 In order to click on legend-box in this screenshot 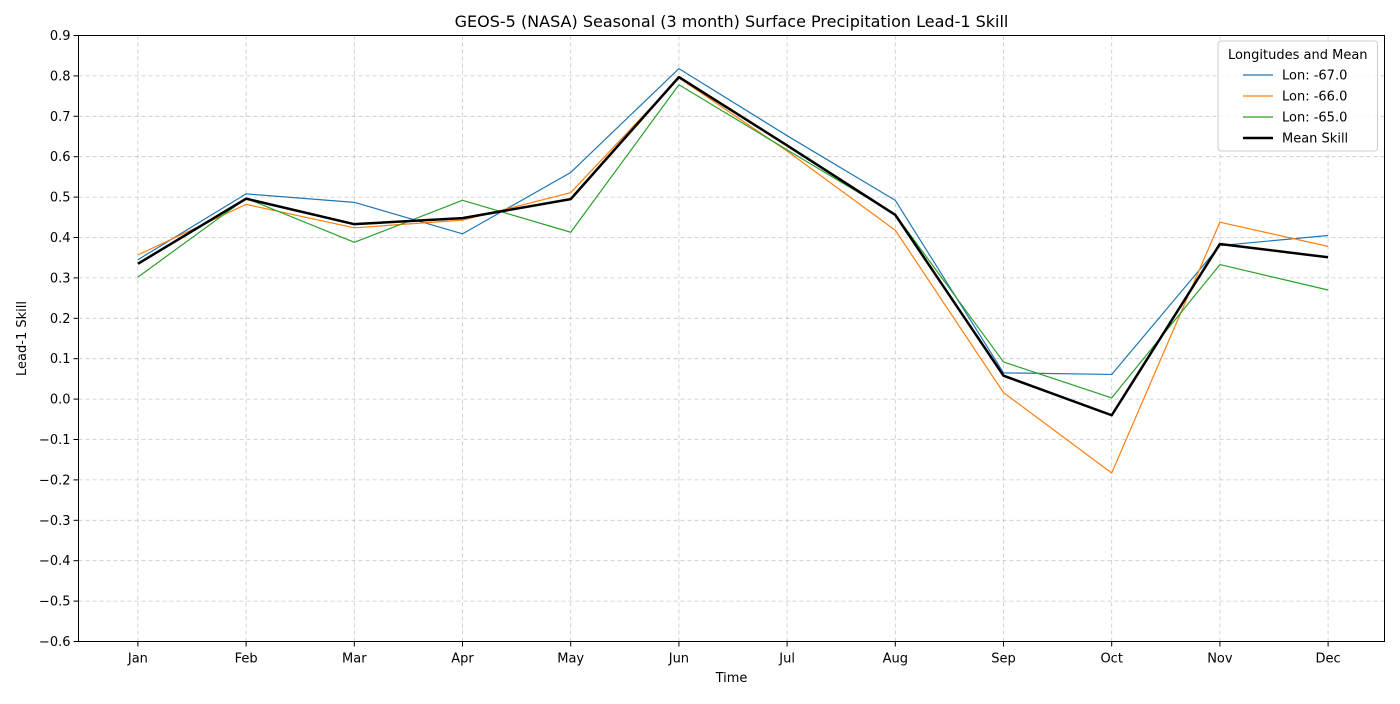, I will do `click(1297, 96)`.